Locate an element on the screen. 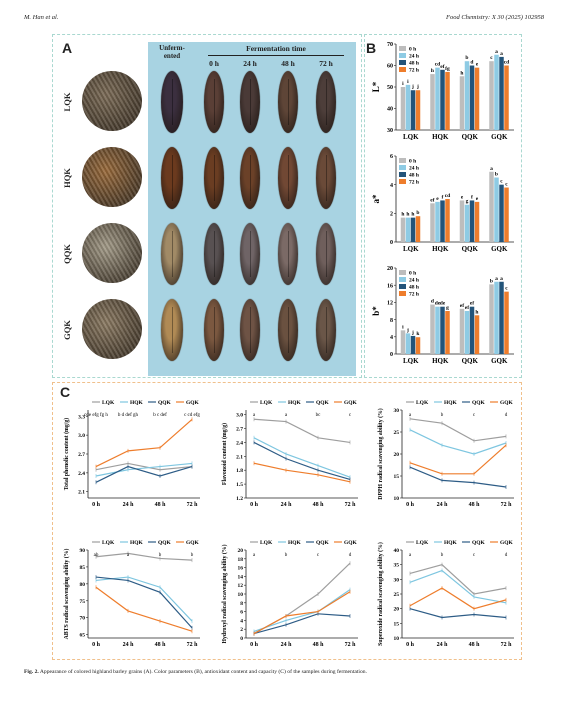 Image resolution: width=568 pixels, height=706 pixels. b-tick-label: 40 is located at coordinates (390, 110).